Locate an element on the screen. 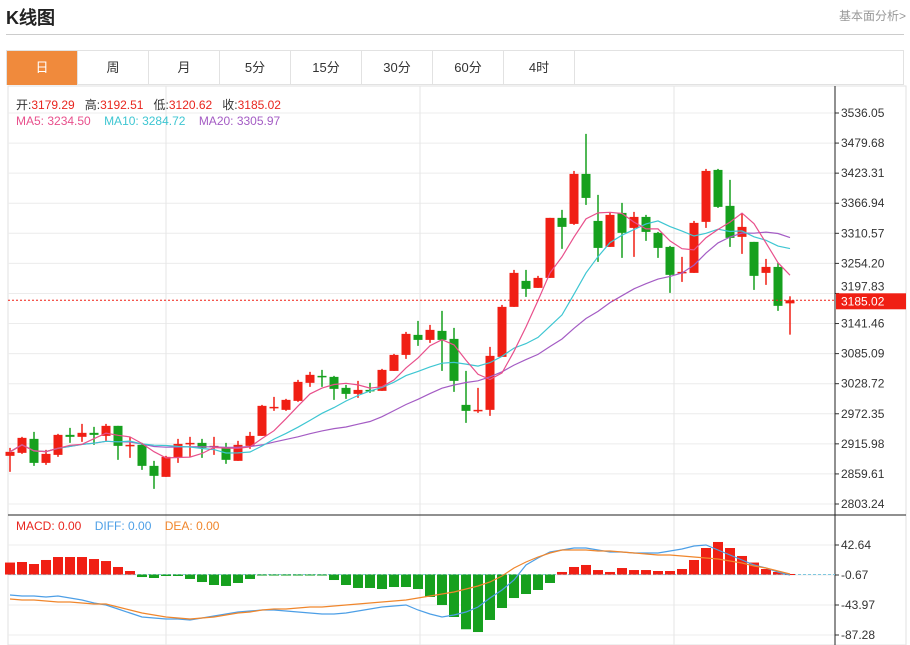 The width and height of the screenshot is (910, 645). price-tick-label: 3479.68 is located at coordinates (863, 143).